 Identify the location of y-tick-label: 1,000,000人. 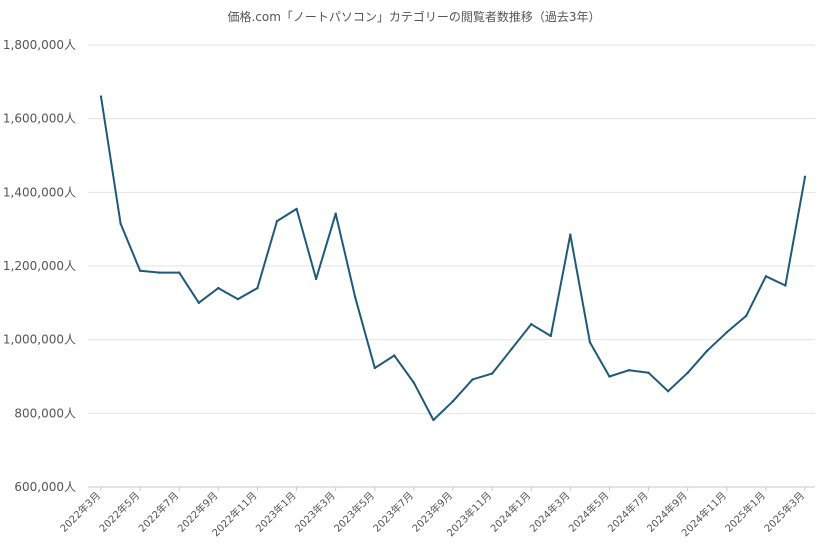
(39, 340).